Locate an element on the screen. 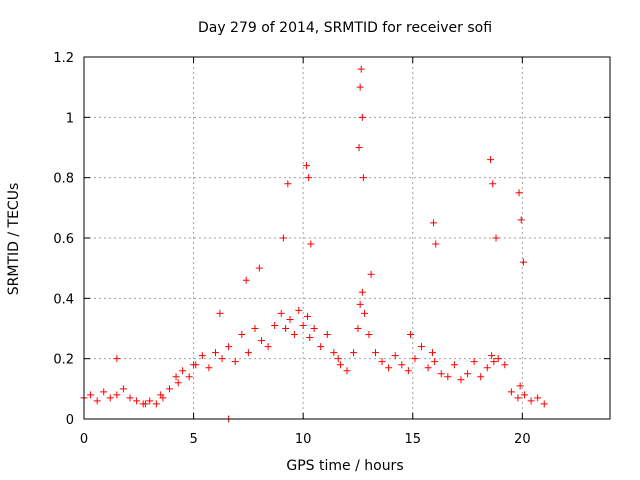 This screenshot has height=480, width=640. y-tick-label: 0 is located at coordinates (70, 420).